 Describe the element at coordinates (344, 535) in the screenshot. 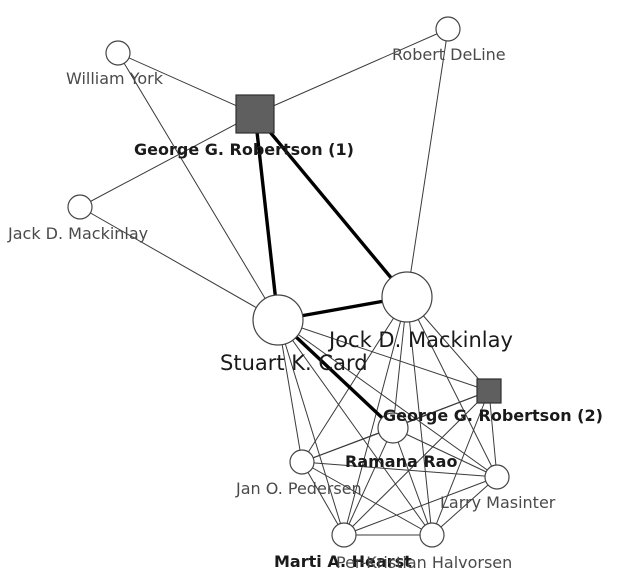

I see `node-hearst` at that location.